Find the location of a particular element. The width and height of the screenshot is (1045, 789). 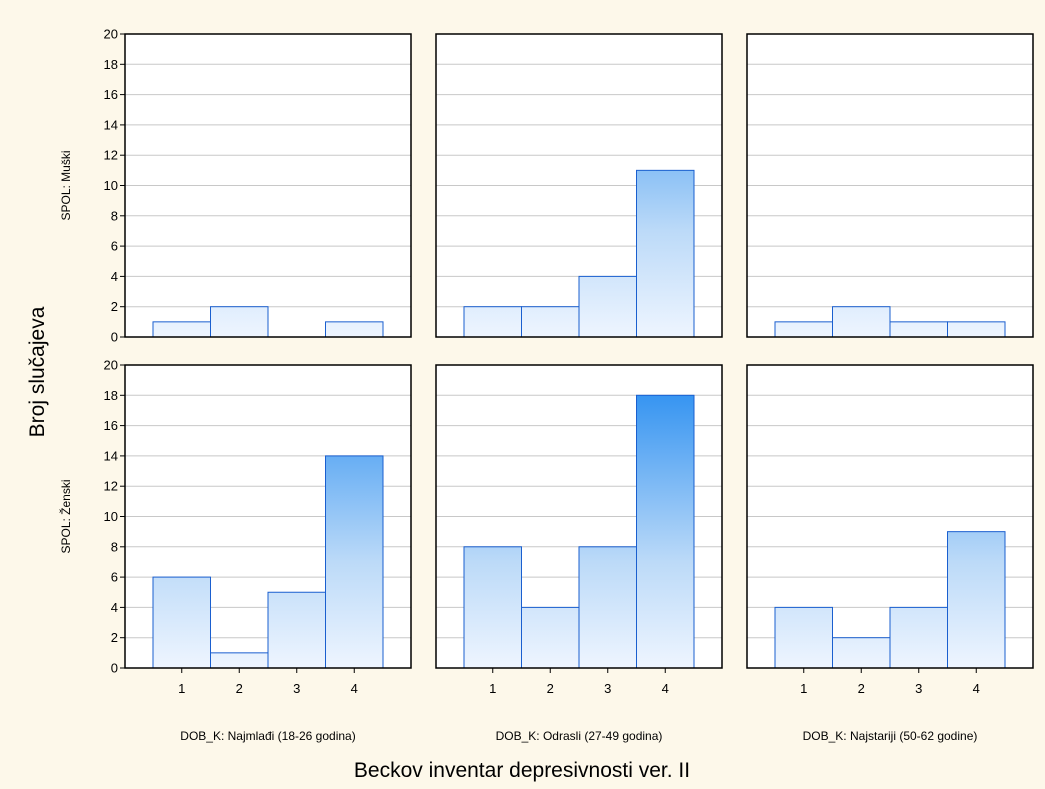

panel-1-2: 1 2 3 4 DOB_K: Najstariji (50-62 godine) is located at coordinates (890, 553).